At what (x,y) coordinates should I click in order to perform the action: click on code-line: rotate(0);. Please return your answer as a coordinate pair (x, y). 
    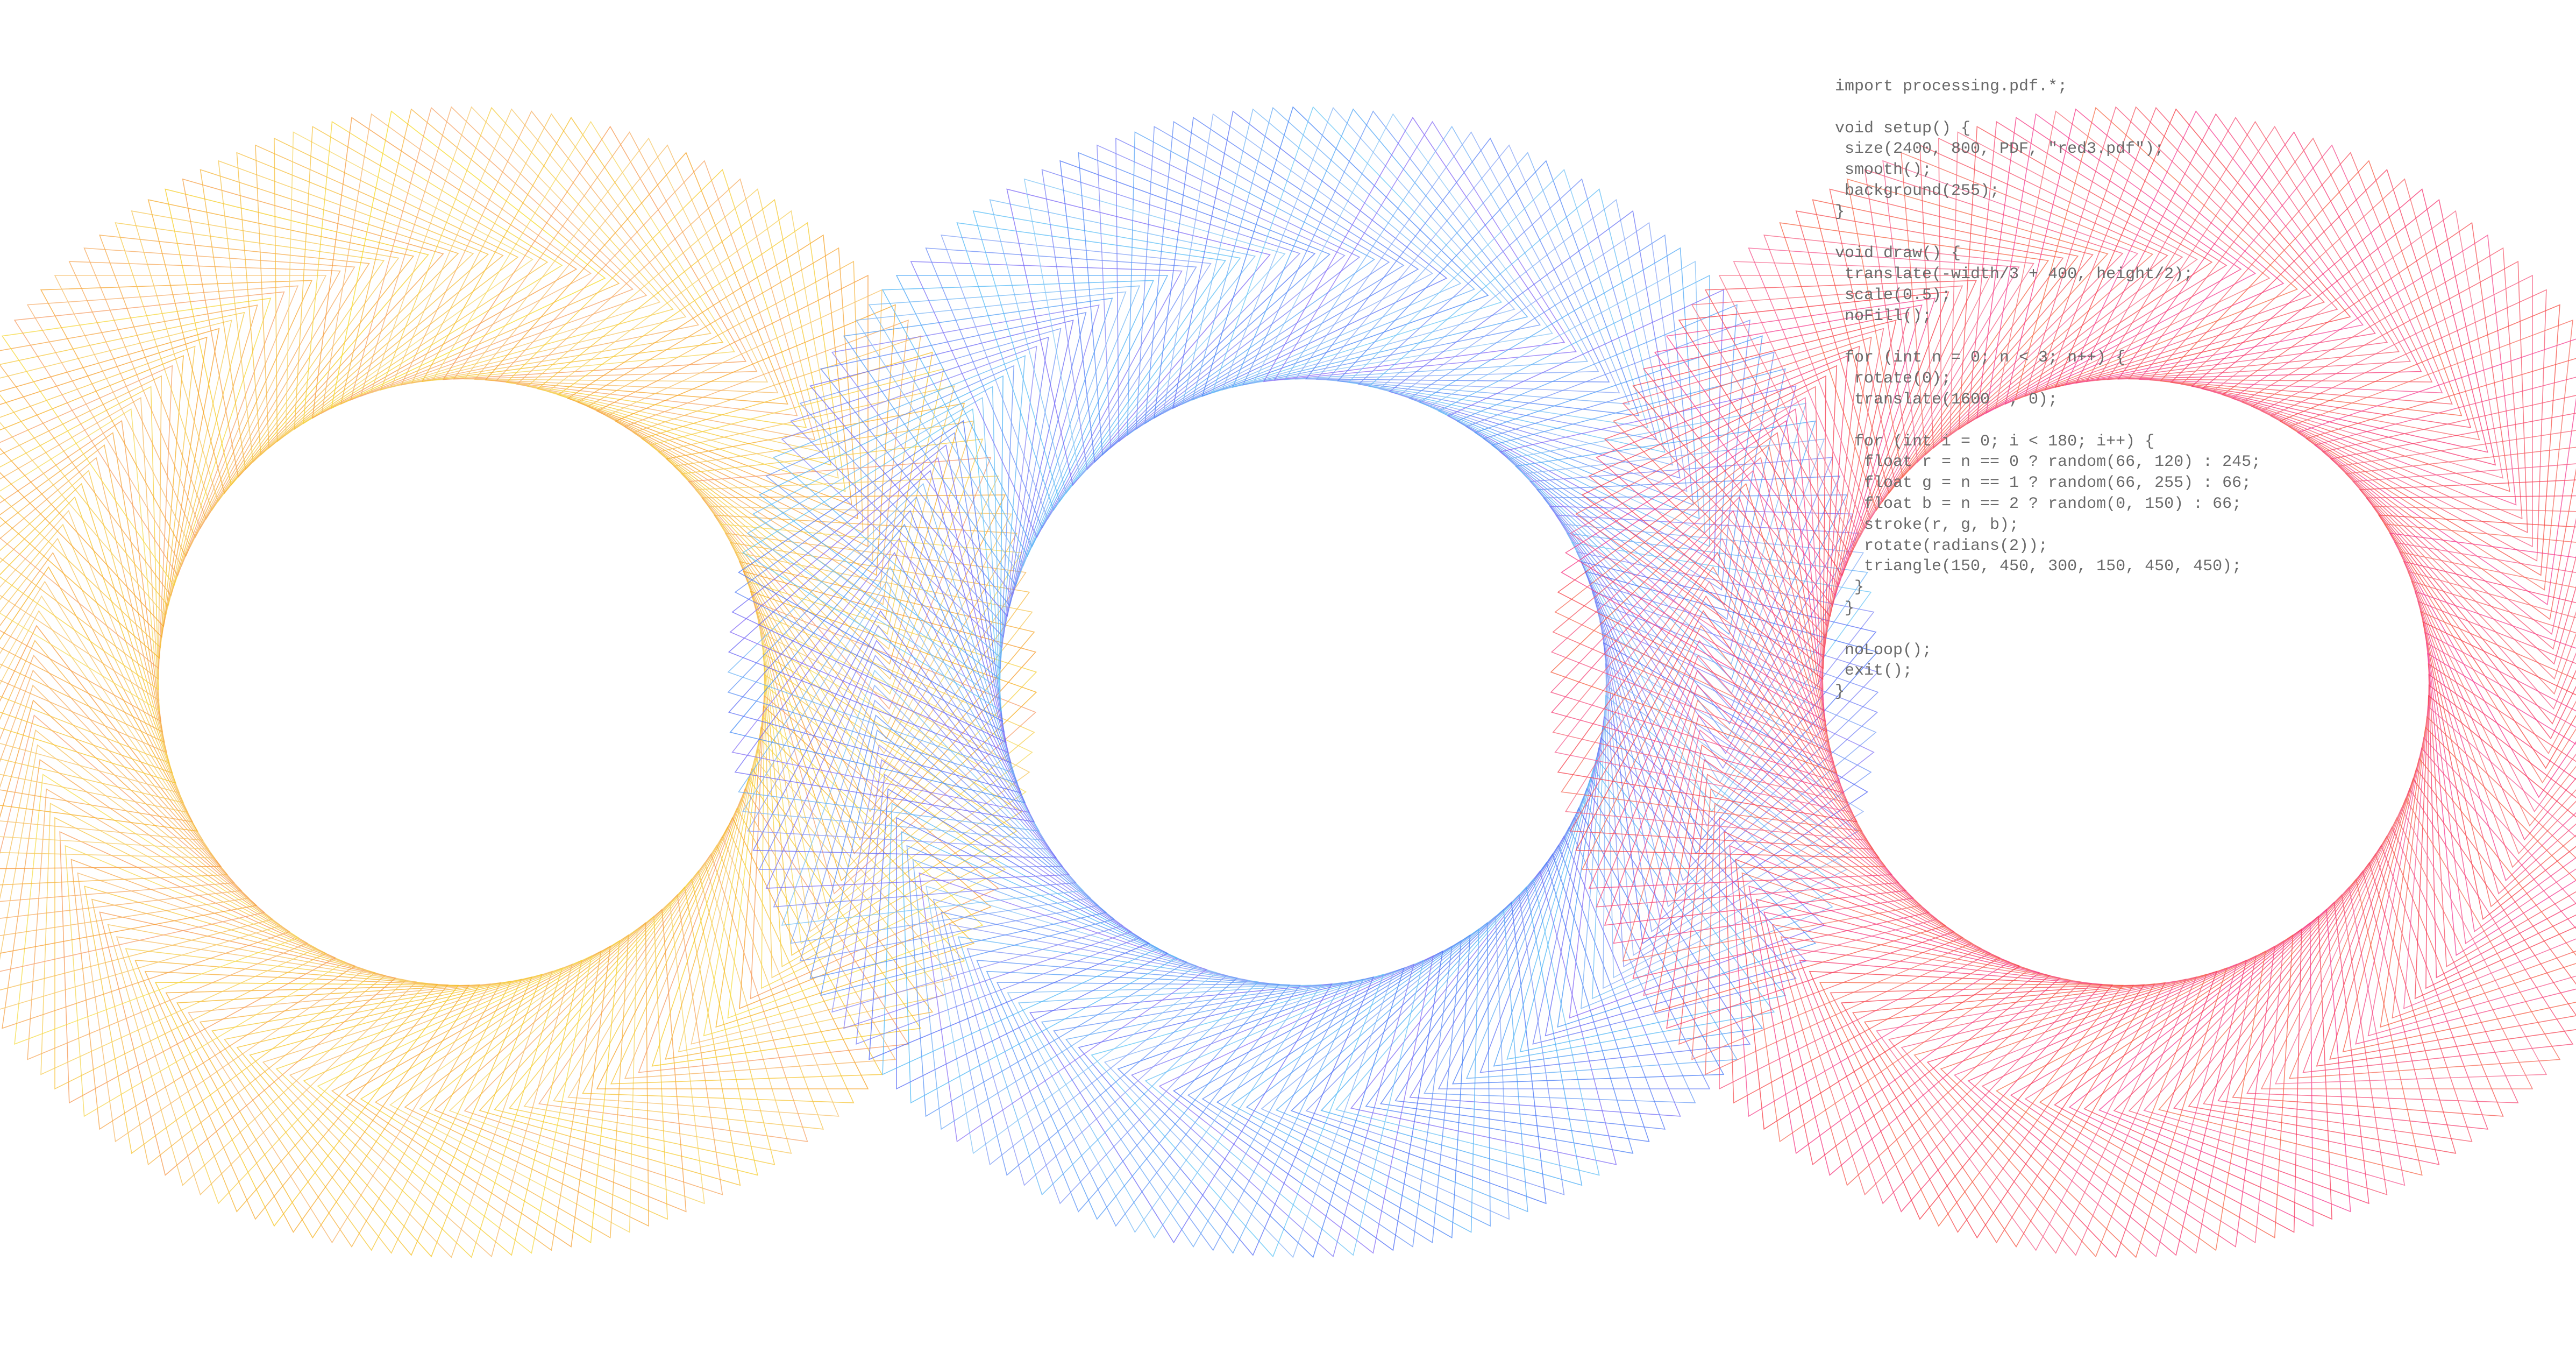
    Looking at the image, I should click on (1893, 379).